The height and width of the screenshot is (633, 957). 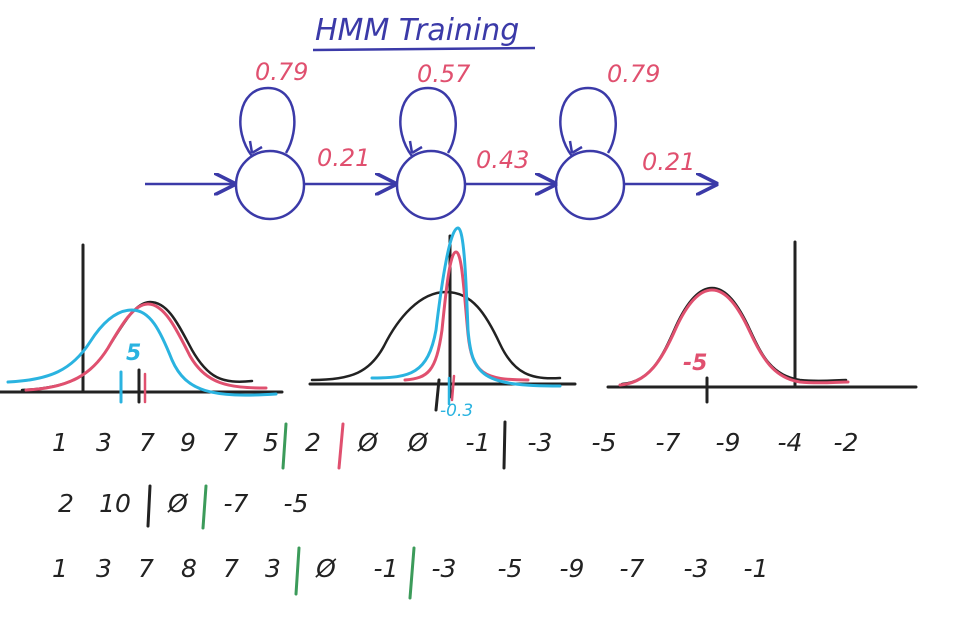 What do you see at coordinates (133, 353) in the screenshot?
I see `plot-1-mean-label: 5` at bounding box center [133, 353].